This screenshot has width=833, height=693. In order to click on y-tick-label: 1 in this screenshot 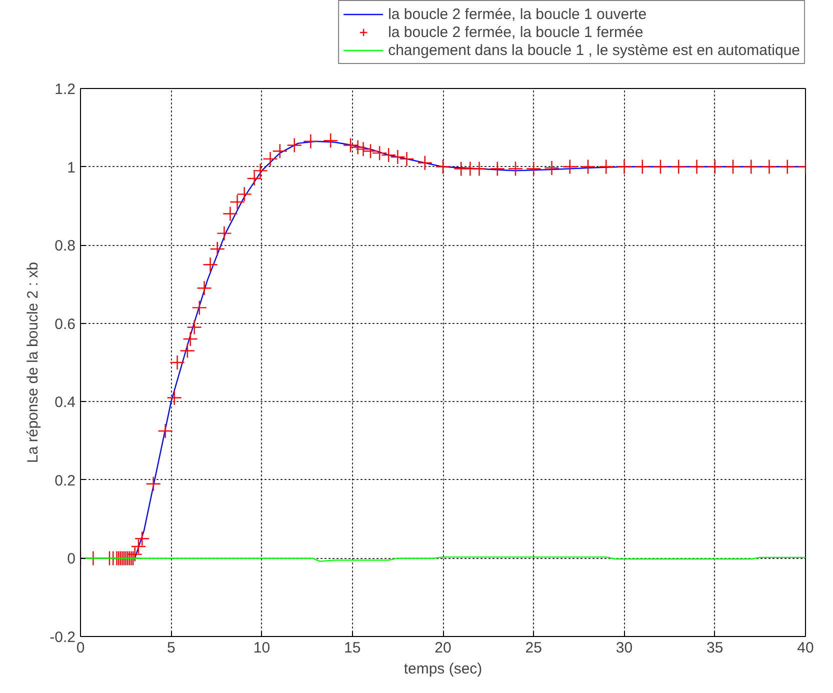, I will do `click(71, 167)`.